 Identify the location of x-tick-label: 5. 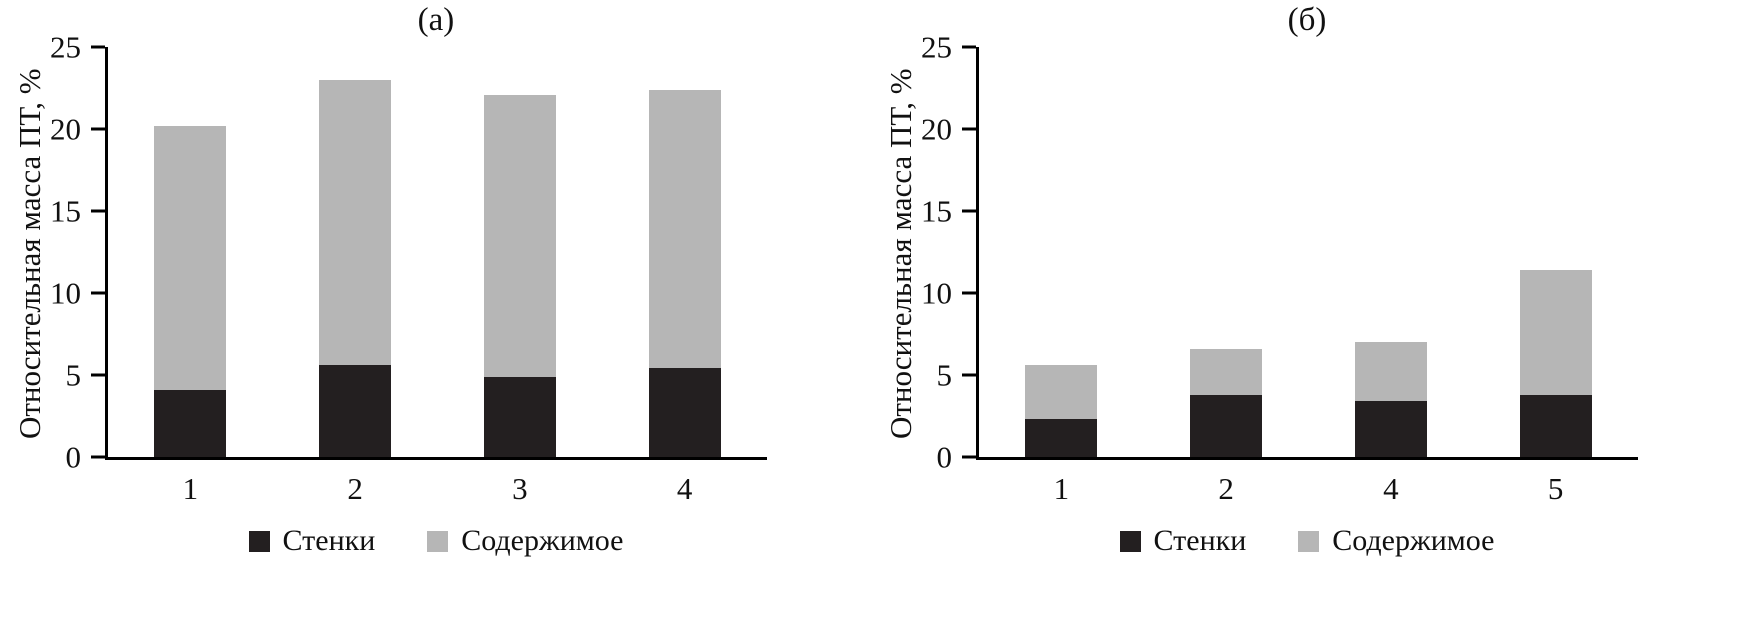
(1555, 488).